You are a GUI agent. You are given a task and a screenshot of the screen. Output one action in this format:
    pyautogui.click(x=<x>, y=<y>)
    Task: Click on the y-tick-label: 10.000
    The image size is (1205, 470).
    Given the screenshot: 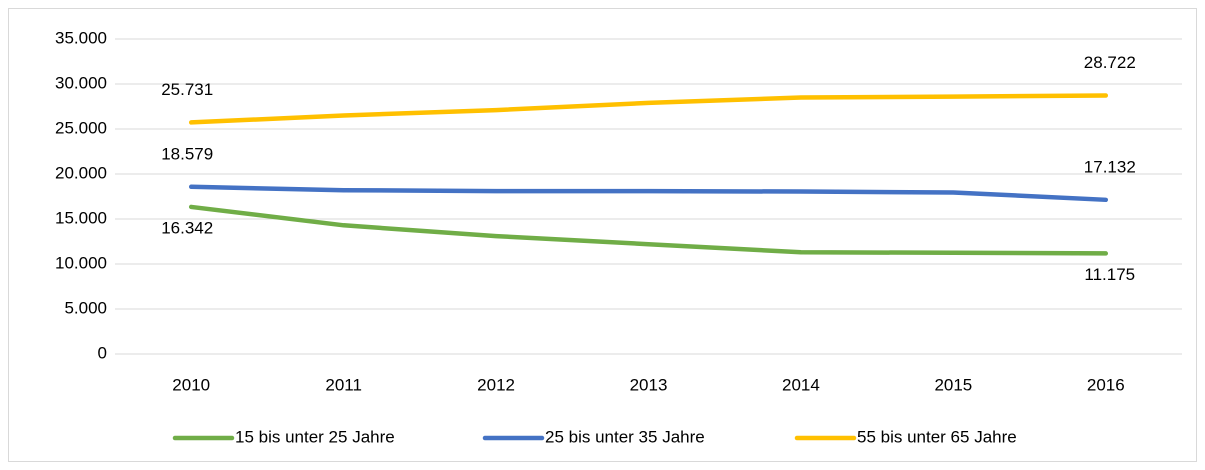 What is the action you would take?
    pyautogui.click(x=81, y=262)
    